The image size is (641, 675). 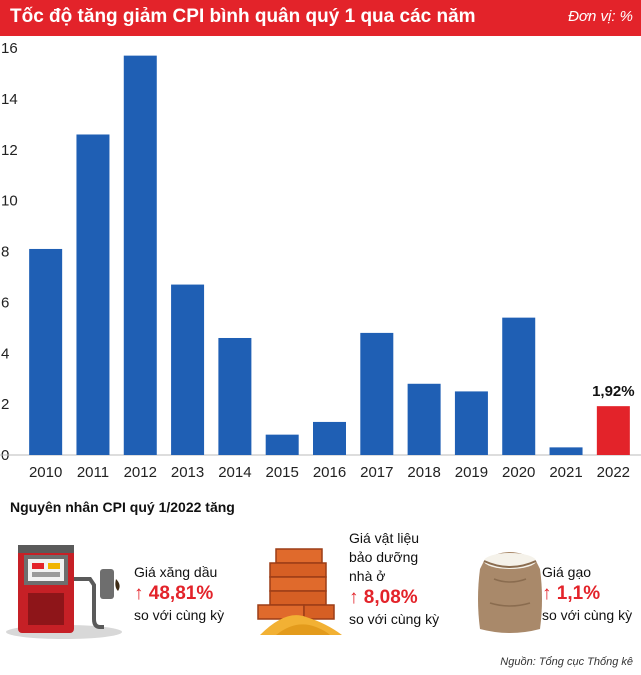 What do you see at coordinates (188, 369) in the screenshot?
I see `bar-2013` at bounding box center [188, 369].